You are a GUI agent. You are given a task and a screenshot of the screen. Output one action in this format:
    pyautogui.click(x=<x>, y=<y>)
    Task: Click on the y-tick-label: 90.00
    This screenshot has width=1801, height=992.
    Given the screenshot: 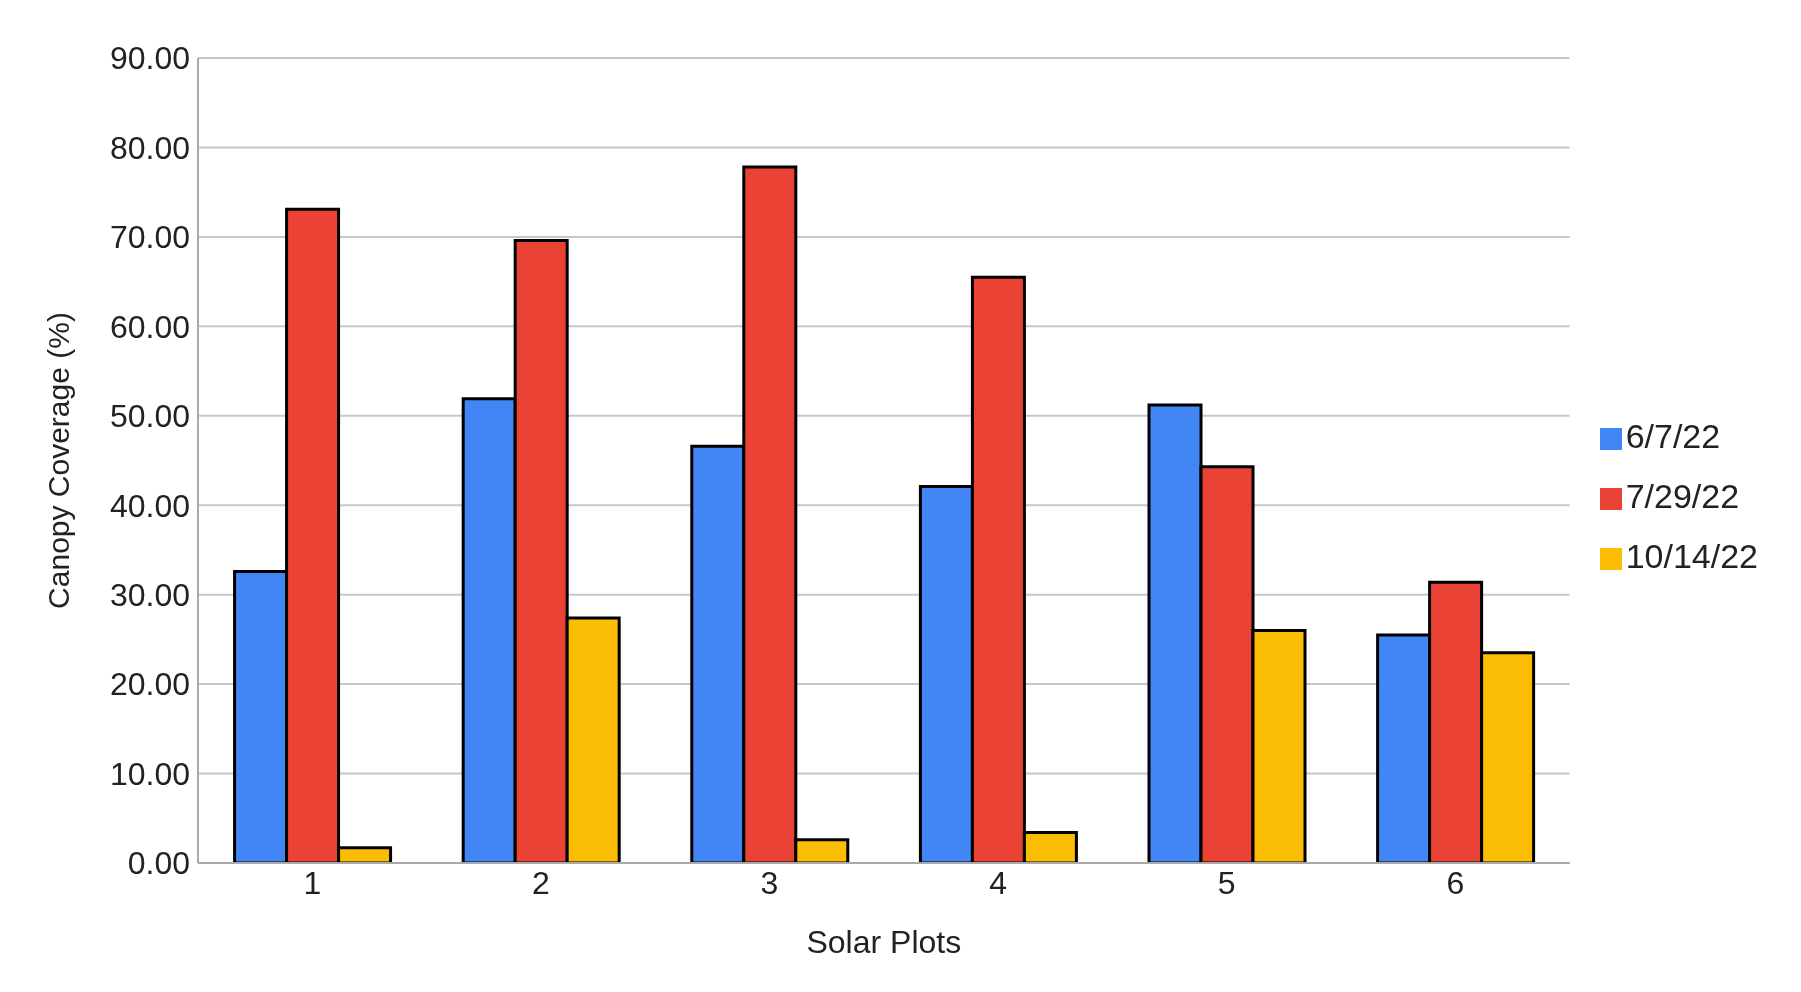 What is the action you would take?
    pyautogui.click(x=149, y=58)
    